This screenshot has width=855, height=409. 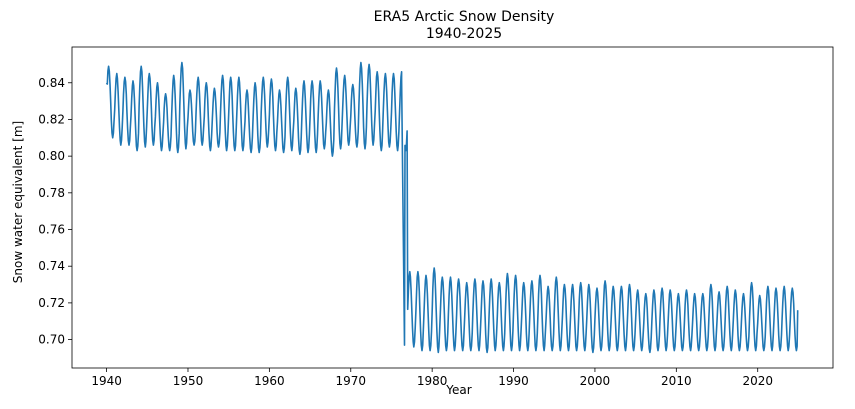 I want to click on x-tick-label: 1990, so click(x=513, y=381).